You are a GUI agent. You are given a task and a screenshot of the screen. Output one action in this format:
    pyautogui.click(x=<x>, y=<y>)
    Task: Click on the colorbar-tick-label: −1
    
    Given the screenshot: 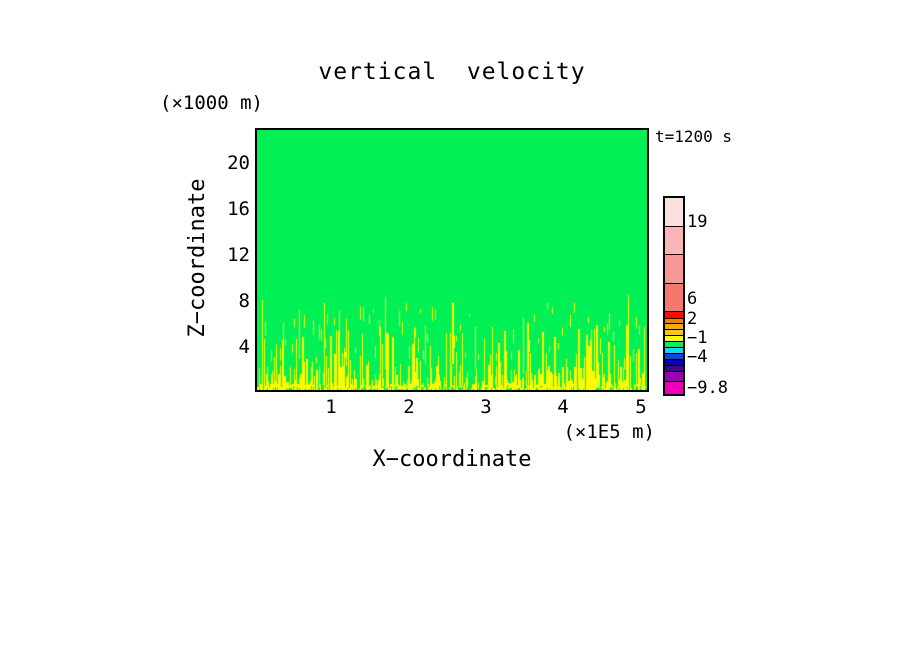 What is the action you would take?
    pyautogui.click(x=697, y=338)
    